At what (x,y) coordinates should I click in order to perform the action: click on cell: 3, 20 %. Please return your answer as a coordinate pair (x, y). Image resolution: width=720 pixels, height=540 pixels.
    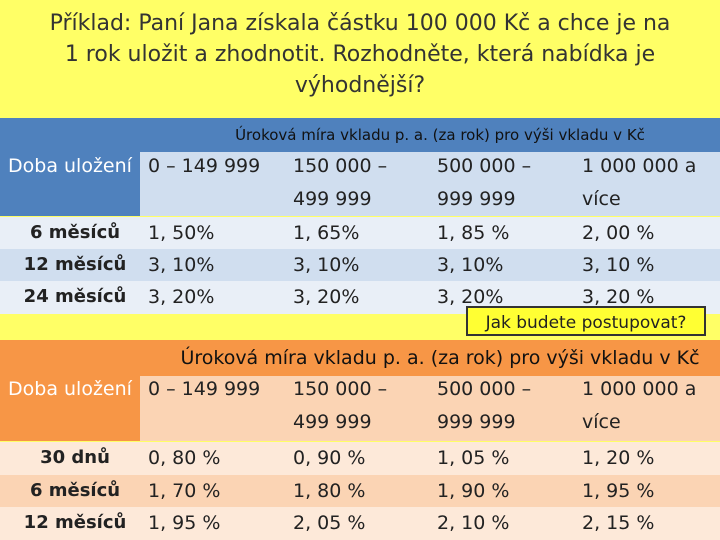
    Looking at the image, I should click on (618, 297).